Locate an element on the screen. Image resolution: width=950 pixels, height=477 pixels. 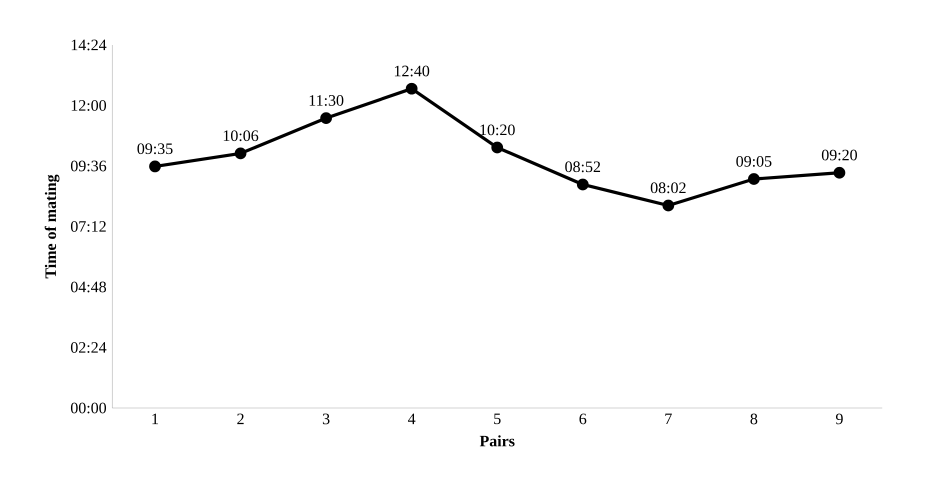
x-tick-label: 9 is located at coordinates (839, 419).